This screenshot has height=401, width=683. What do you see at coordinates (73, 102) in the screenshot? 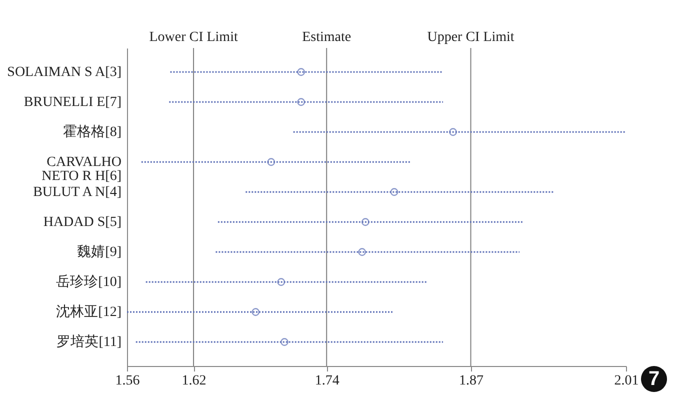
I see `y-tick-label: BRUNELLI E[7]` at bounding box center [73, 102].